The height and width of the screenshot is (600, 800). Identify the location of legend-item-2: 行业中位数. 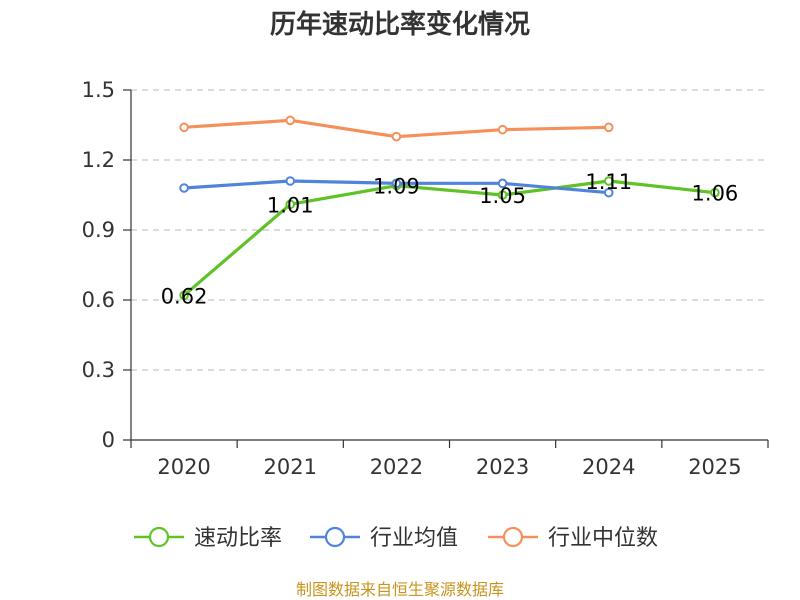
(573, 538).